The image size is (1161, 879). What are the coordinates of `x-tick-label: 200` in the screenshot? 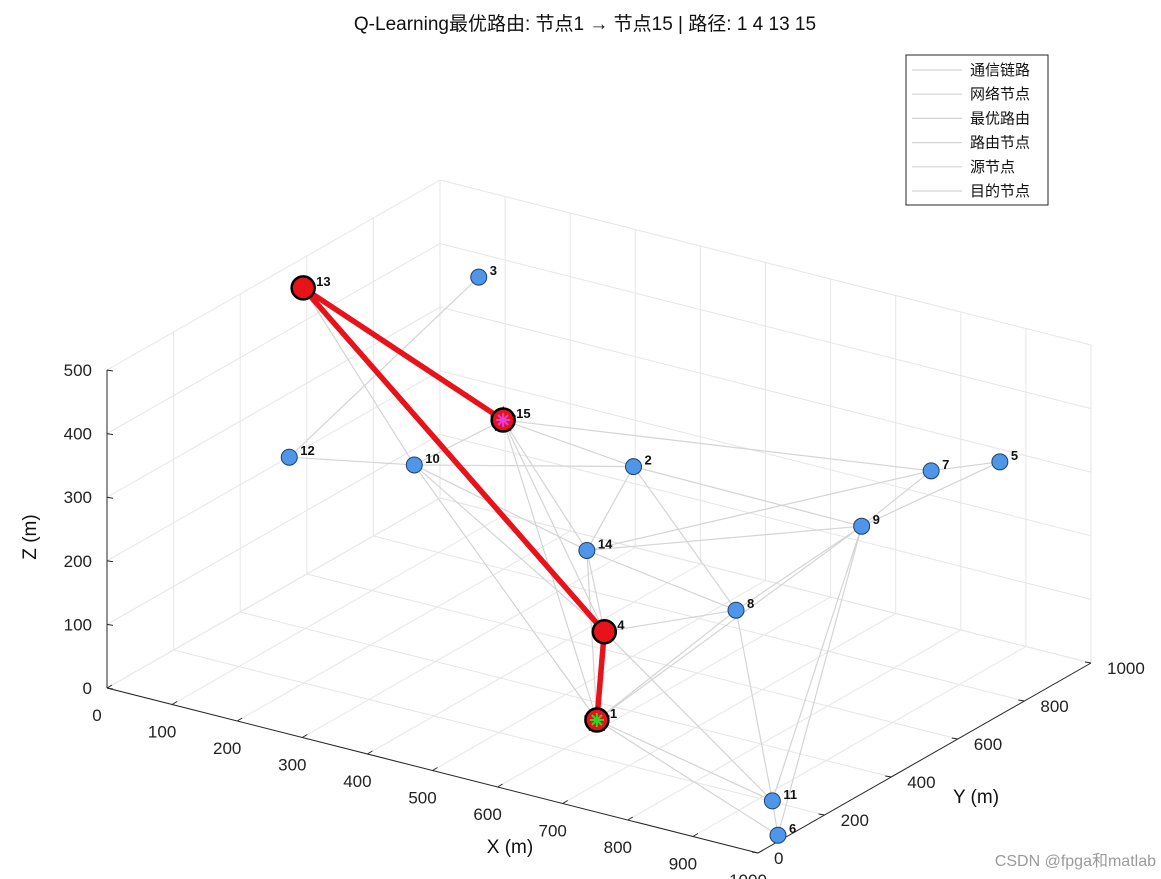 It's located at (227, 748).